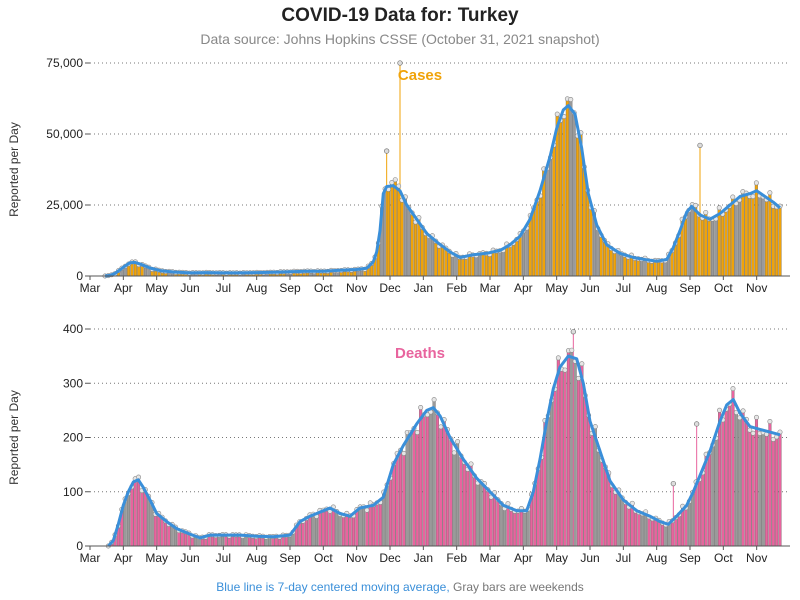  What do you see at coordinates (420, 353) in the screenshot?
I see `panel-title-deaths: Deaths` at bounding box center [420, 353].